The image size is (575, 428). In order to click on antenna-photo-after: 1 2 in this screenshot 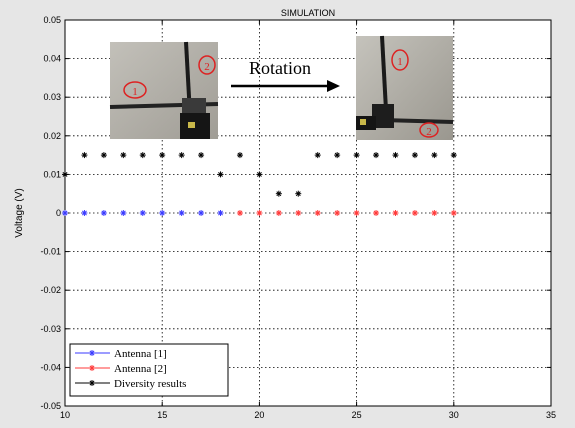, I will do `click(405, 87)`.